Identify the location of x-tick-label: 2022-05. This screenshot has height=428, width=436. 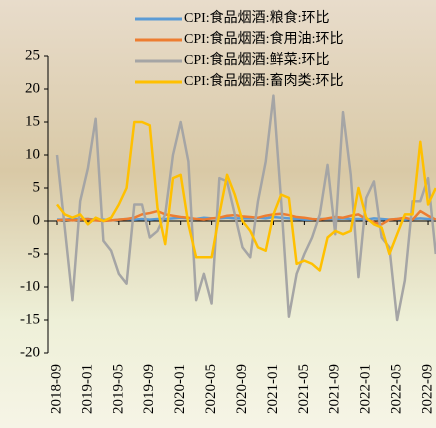
(397, 389).